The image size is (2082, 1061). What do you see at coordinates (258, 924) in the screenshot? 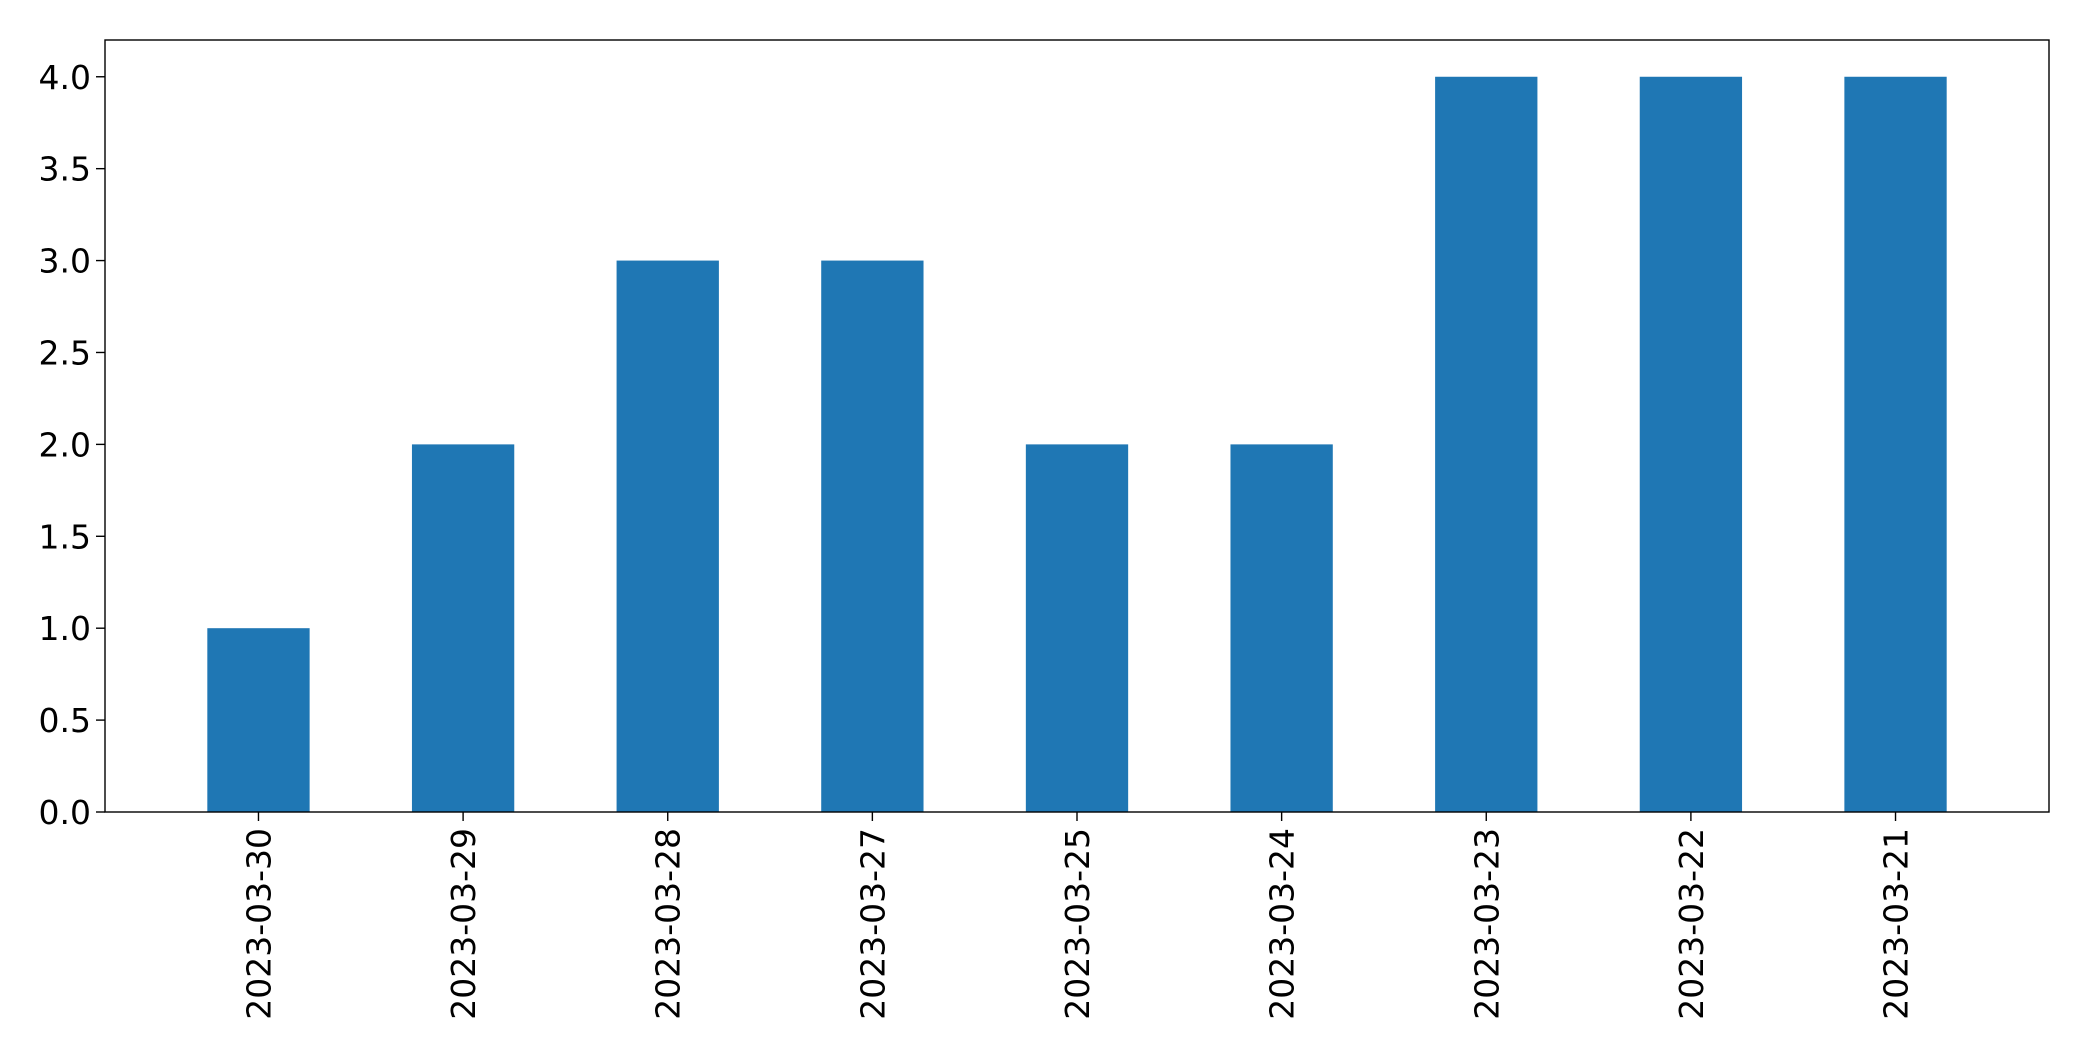
I see `x-tick-label: 2023-03-30` at bounding box center [258, 924].